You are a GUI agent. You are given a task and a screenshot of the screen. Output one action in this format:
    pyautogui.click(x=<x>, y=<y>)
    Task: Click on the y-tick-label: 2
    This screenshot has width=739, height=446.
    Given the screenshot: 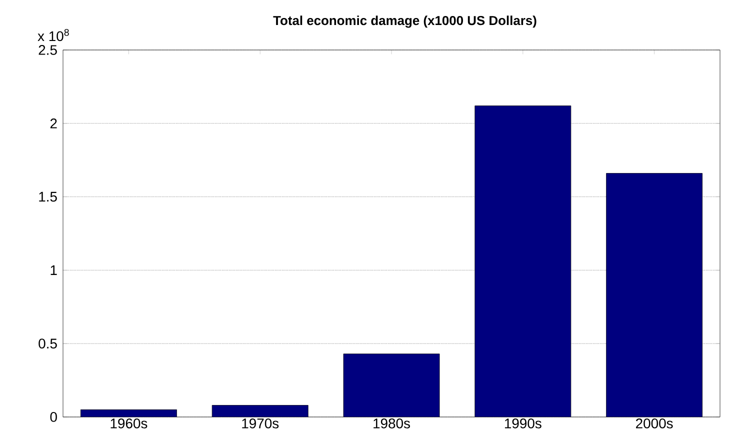 What is the action you would take?
    pyautogui.click(x=53, y=123)
    